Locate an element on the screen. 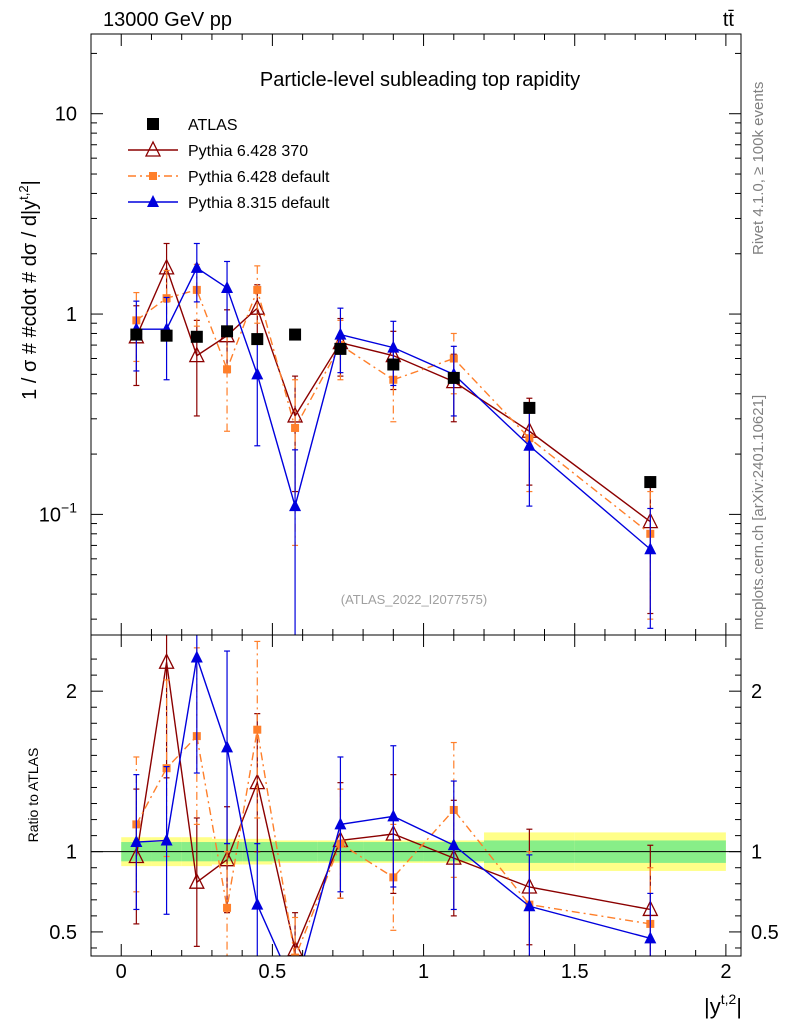 This screenshot has height=1024, width=786. ratio-series-line is located at coordinates (393, 842).